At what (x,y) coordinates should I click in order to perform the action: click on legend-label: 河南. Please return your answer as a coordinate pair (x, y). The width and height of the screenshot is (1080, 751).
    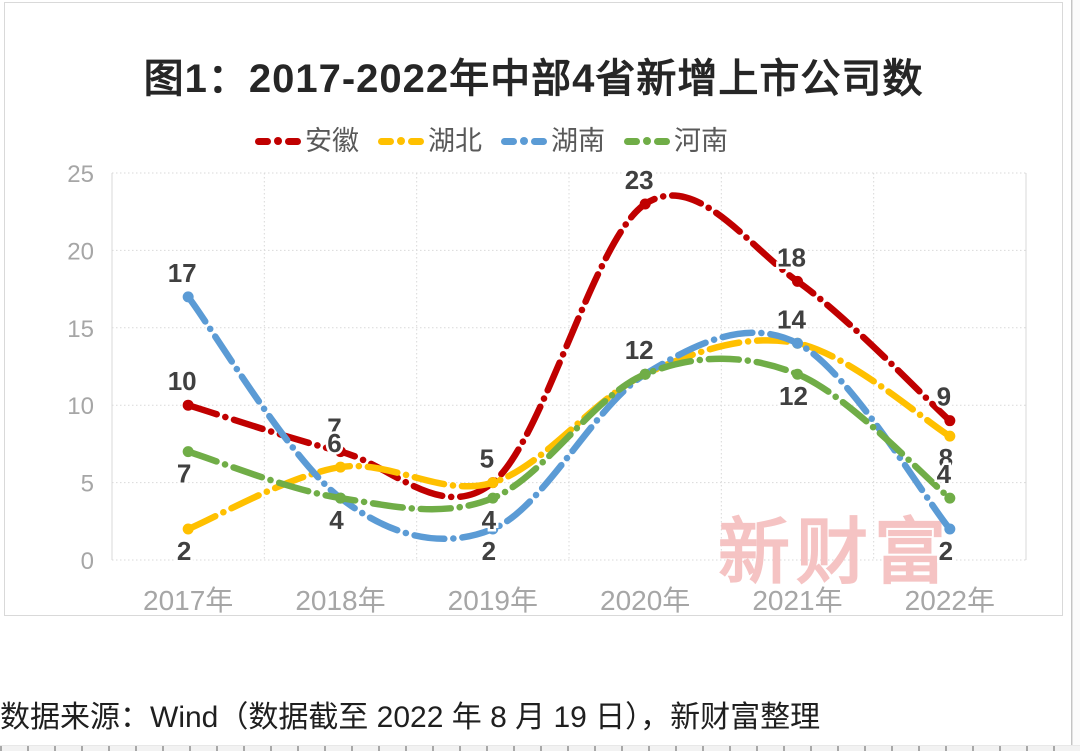
    Looking at the image, I should click on (701, 140).